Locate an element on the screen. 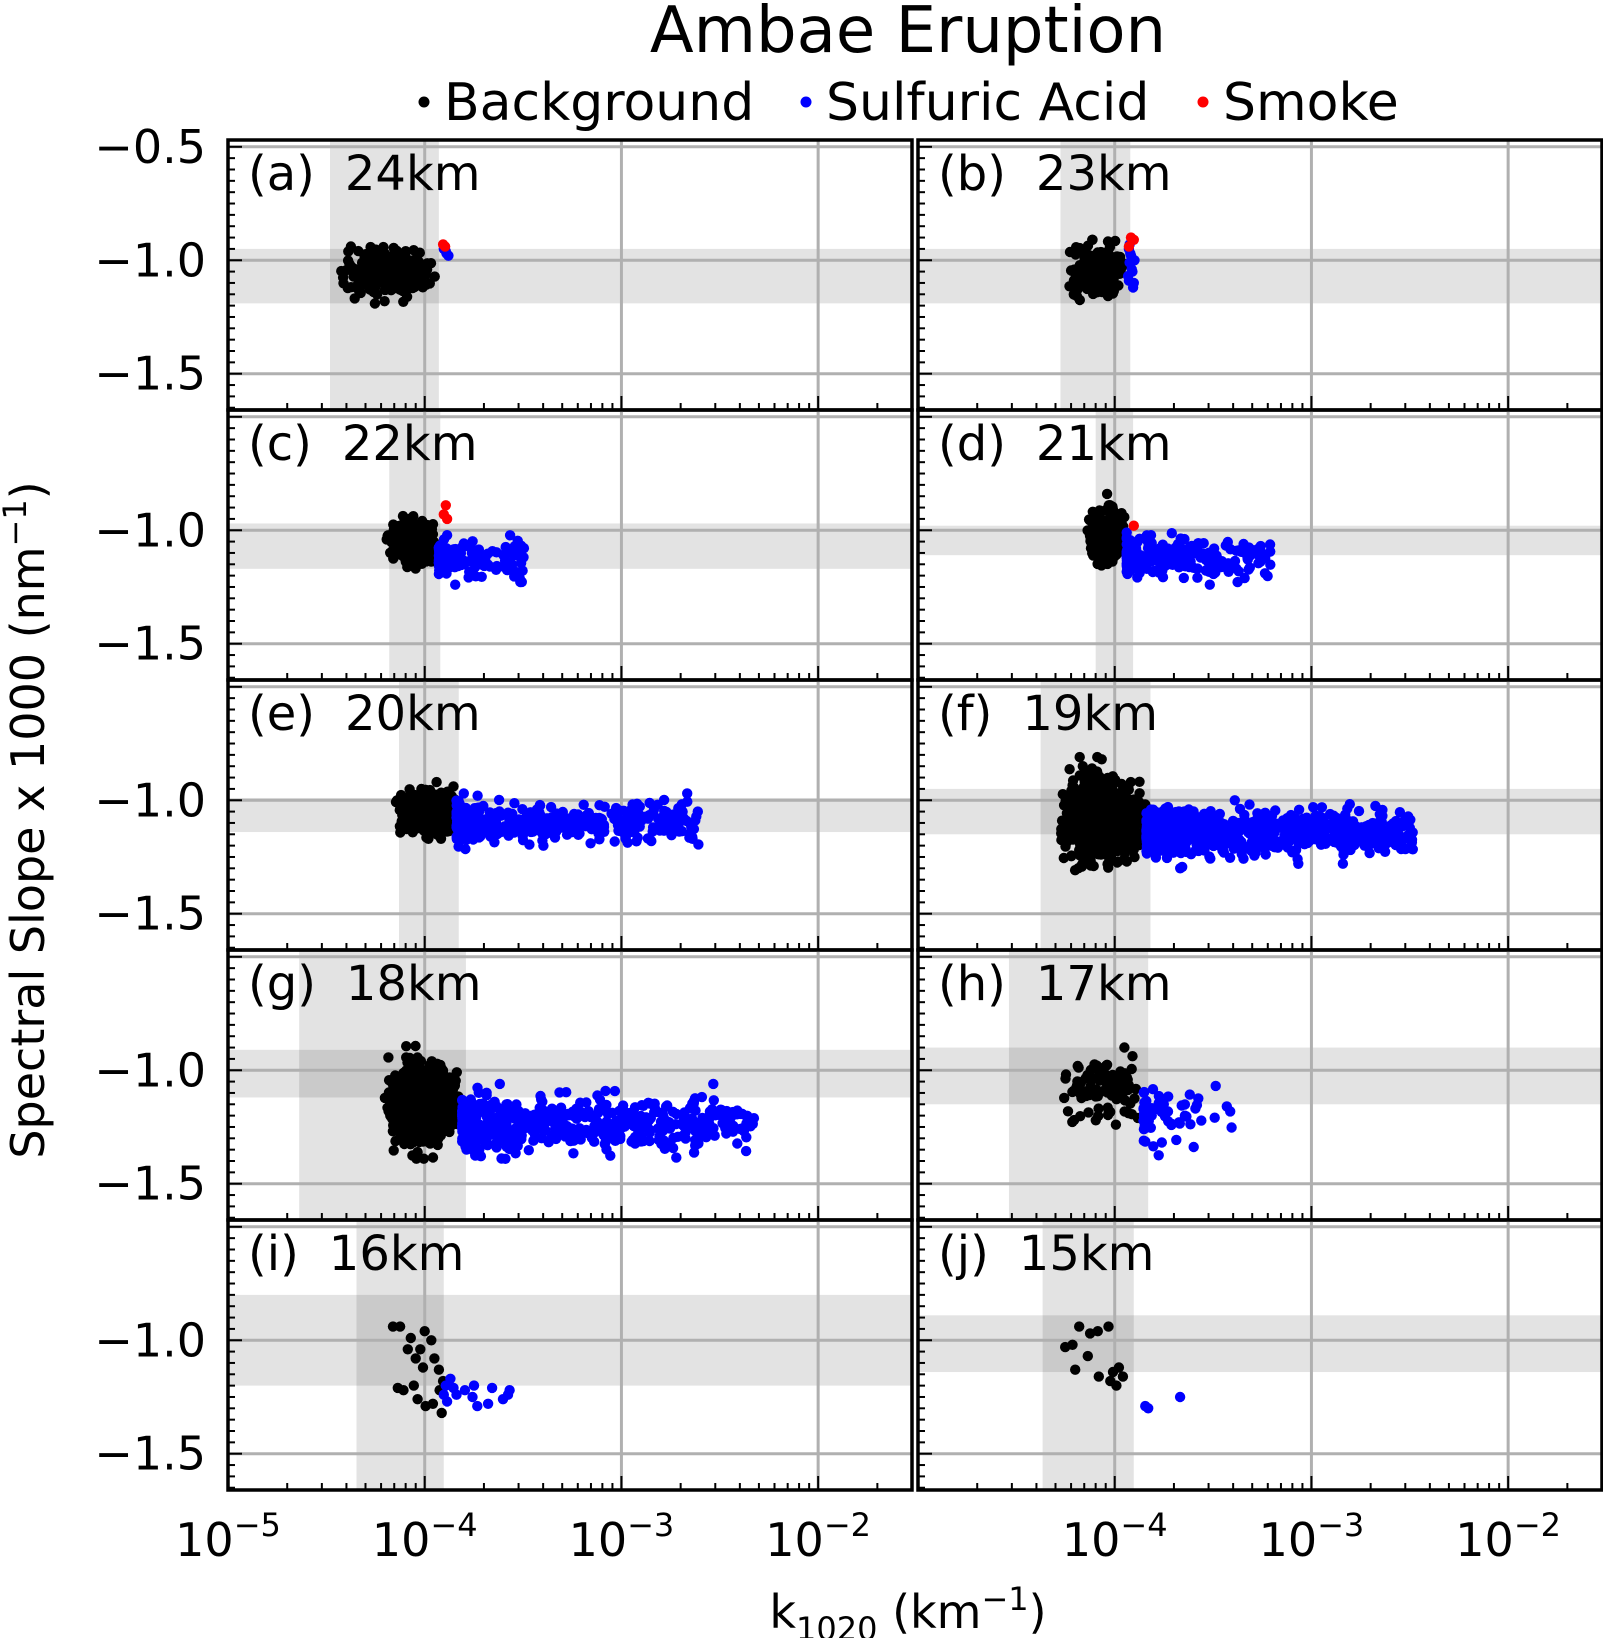 Image resolution: width=1603 pixels, height=1638 pixels. panel-label: (c) 22km is located at coordinates (362, 444).